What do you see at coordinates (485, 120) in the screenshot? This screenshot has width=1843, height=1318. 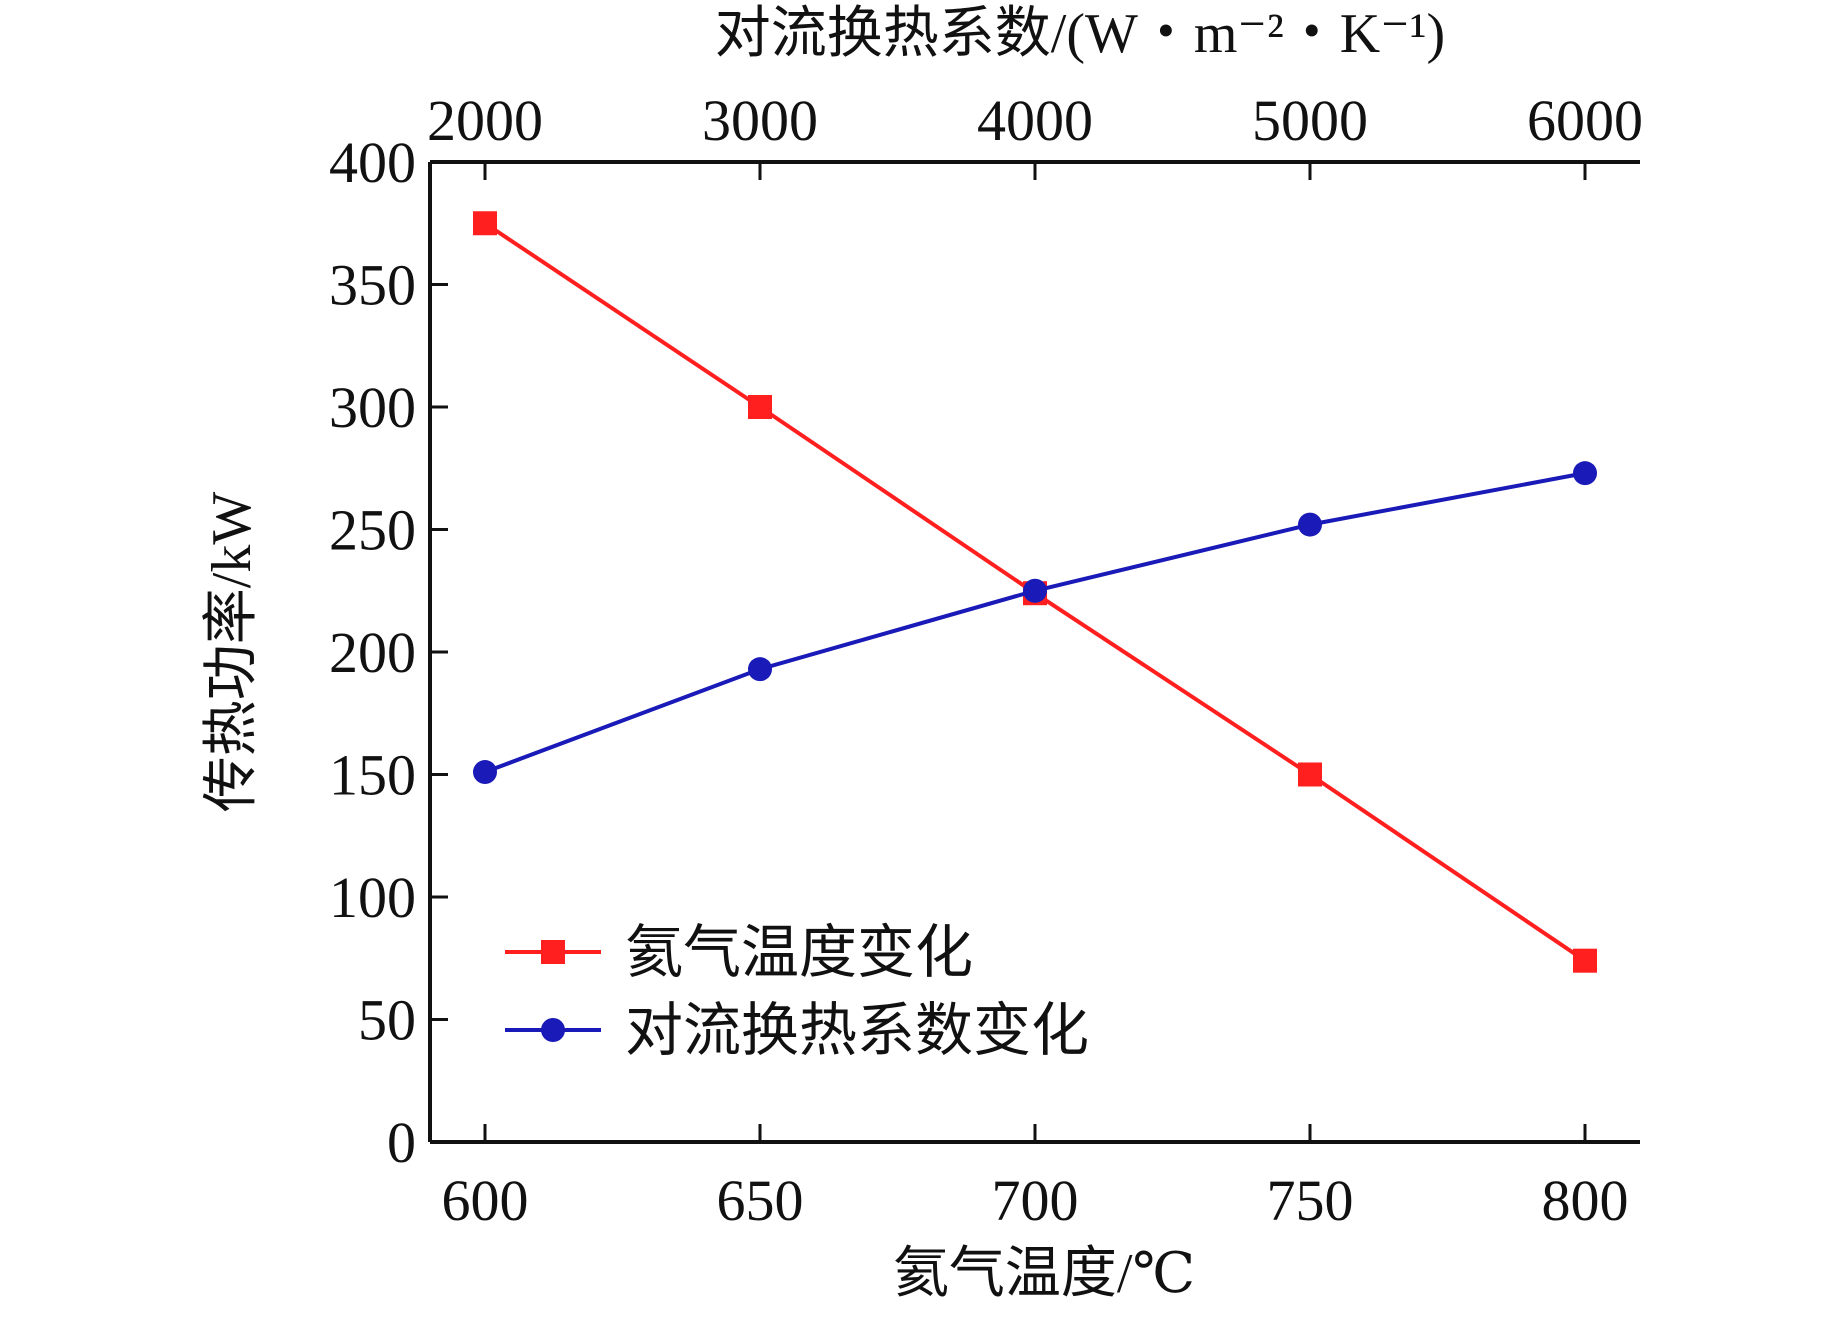 I see `top-tick-label: 2000` at bounding box center [485, 120].